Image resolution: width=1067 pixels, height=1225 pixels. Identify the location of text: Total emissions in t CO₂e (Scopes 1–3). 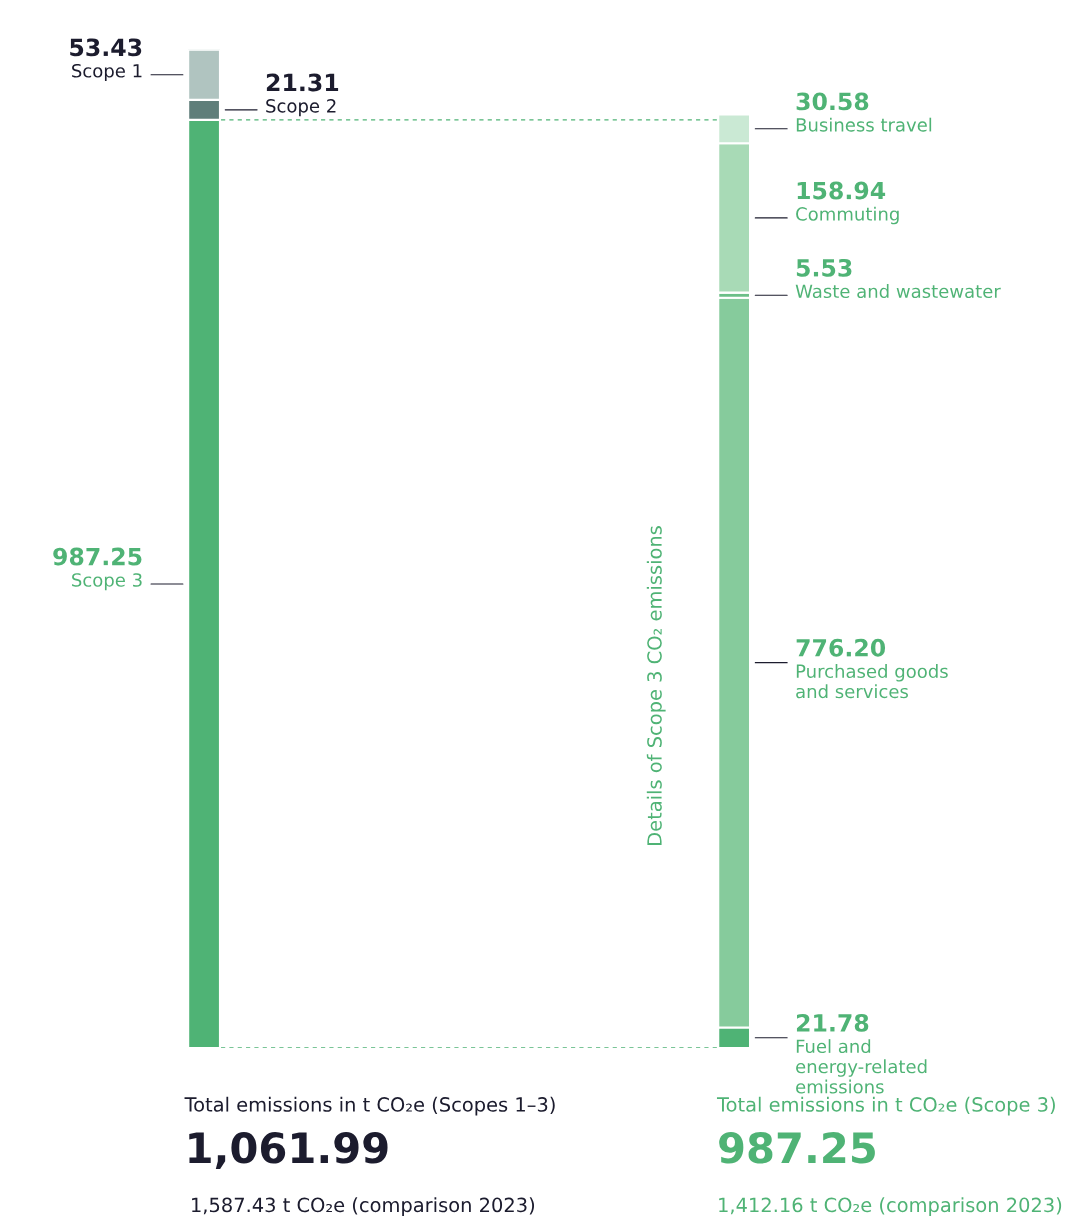
(369, 1106).